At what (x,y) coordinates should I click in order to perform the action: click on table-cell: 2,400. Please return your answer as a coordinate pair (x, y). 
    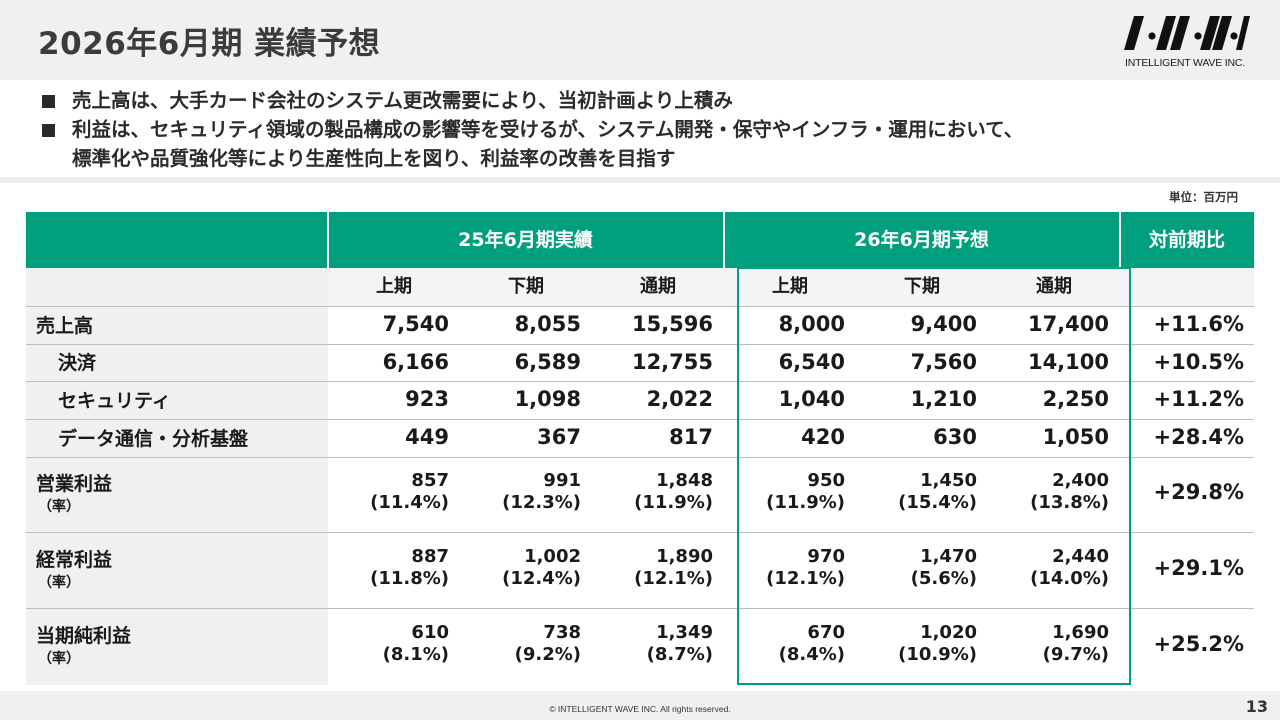
    Looking at the image, I should click on (1080, 480).